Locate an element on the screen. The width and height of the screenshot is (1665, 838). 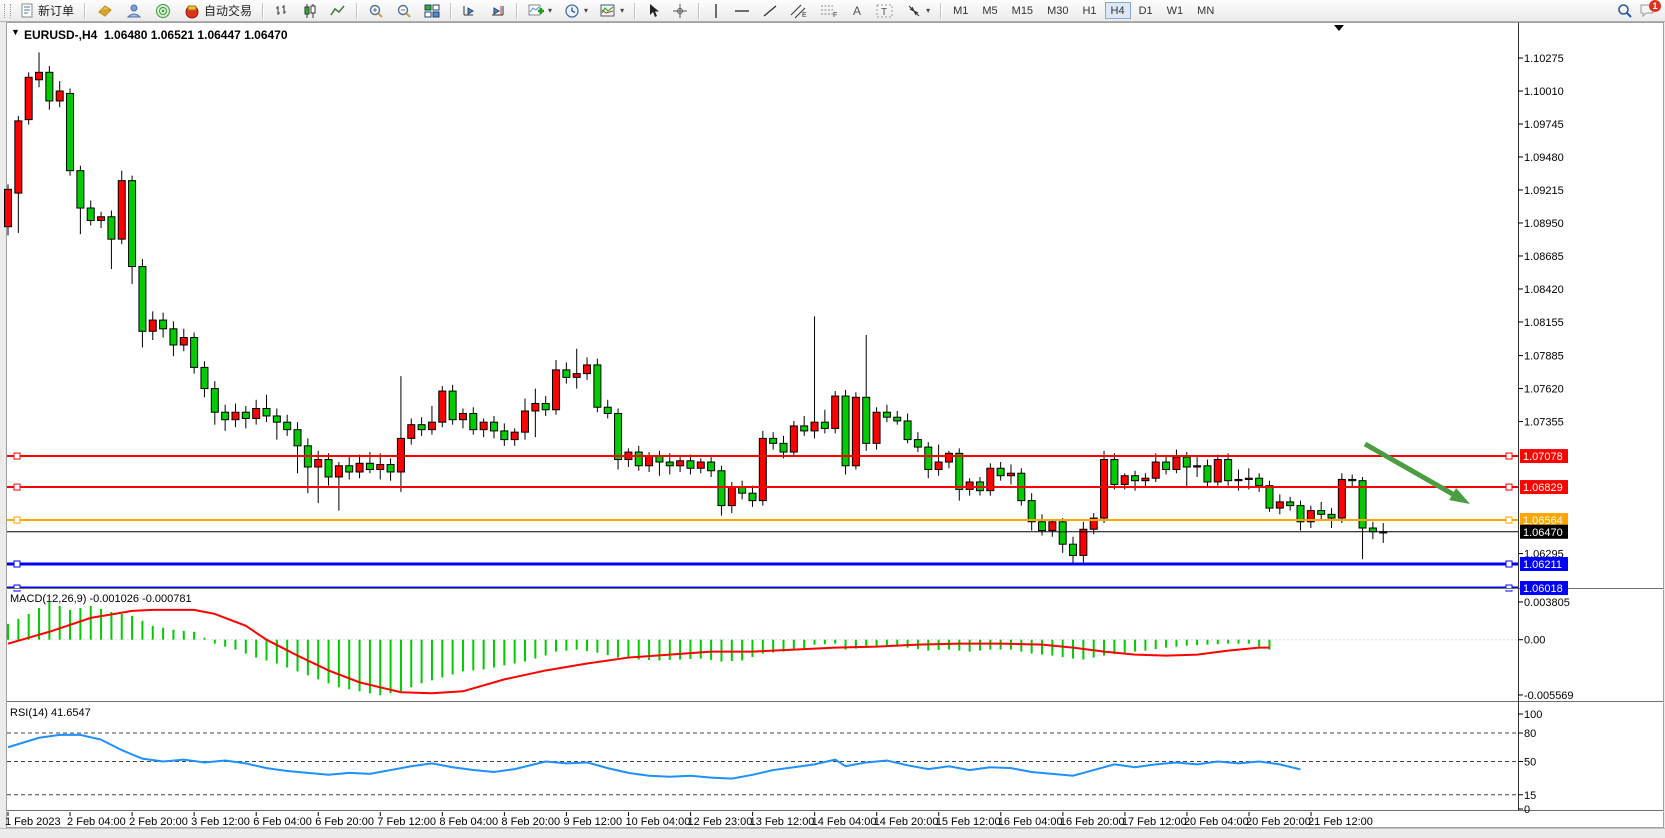
macd-axis-label: 0.003805 is located at coordinates (1547, 603).